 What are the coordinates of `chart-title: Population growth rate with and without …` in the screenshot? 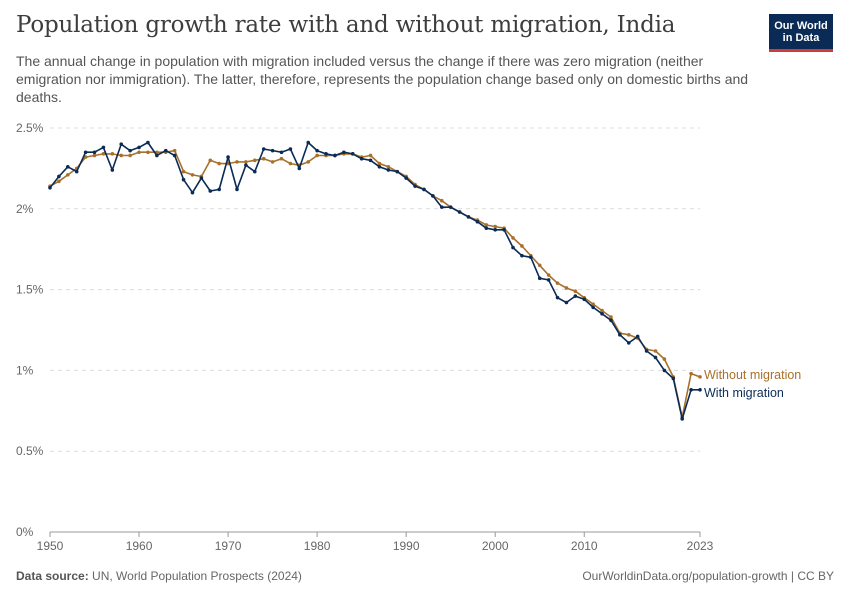 It's located at (346, 25).